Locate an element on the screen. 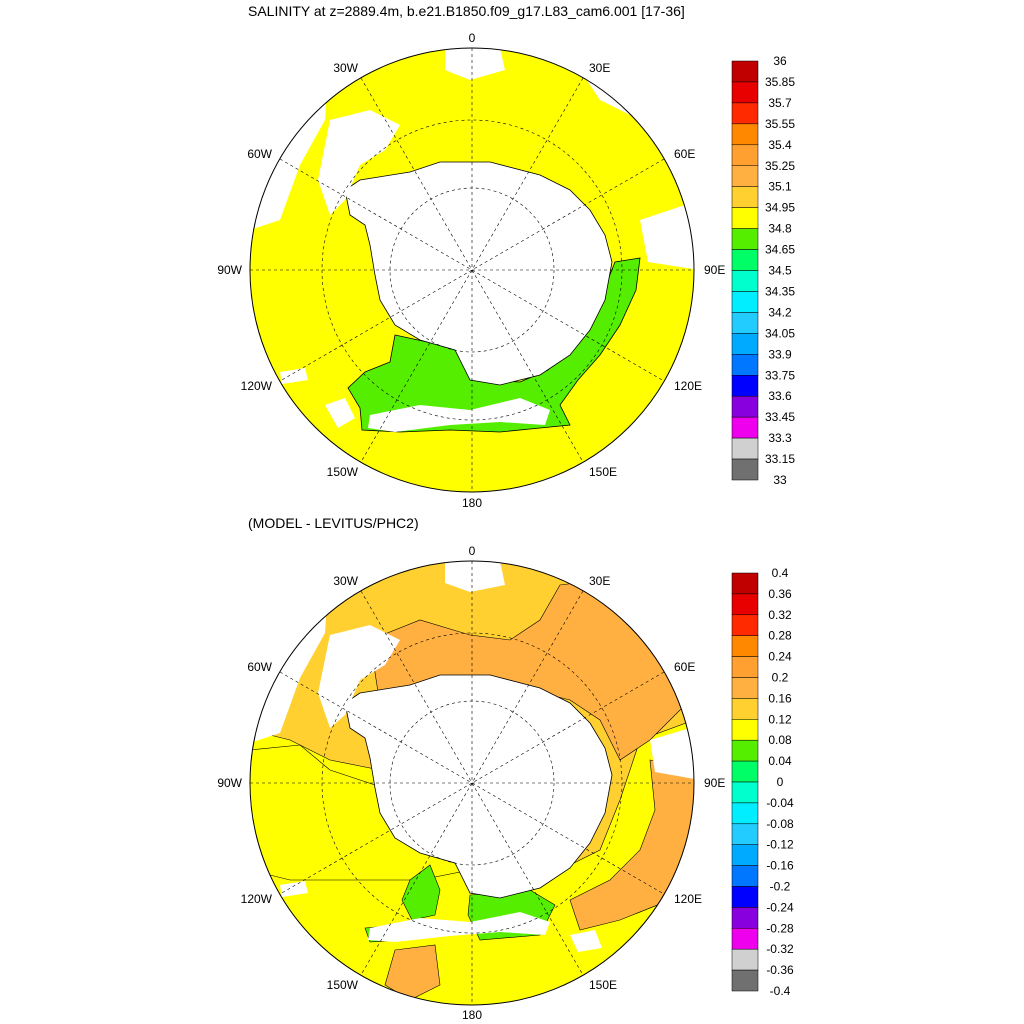  salinity-colorbar-label-12: 34.2 is located at coordinates (780, 312).